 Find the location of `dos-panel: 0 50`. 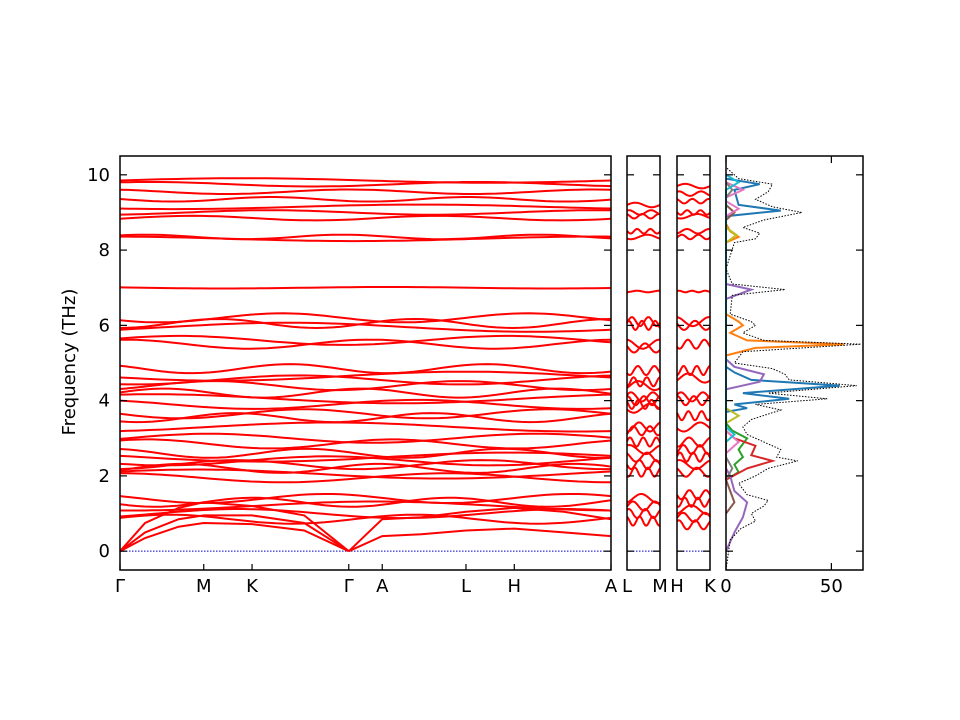

dos-panel: 0 50 is located at coordinates (792, 376).